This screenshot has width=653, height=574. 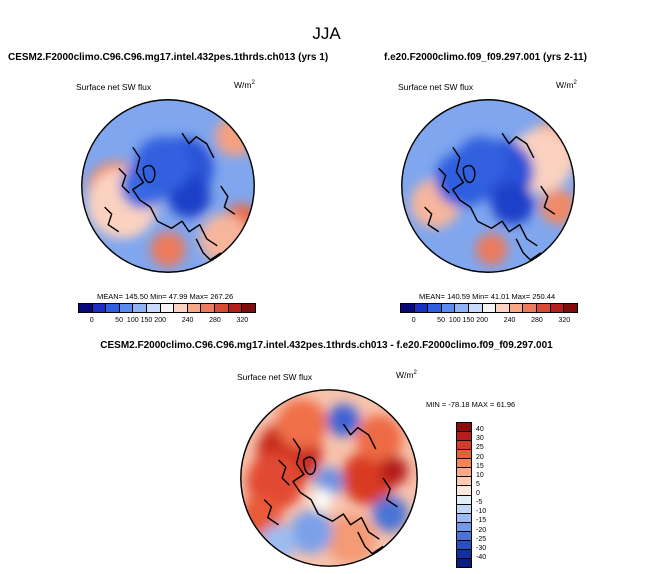 I want to click on panel2-units-base: W/m, so click(x=565, y=85).